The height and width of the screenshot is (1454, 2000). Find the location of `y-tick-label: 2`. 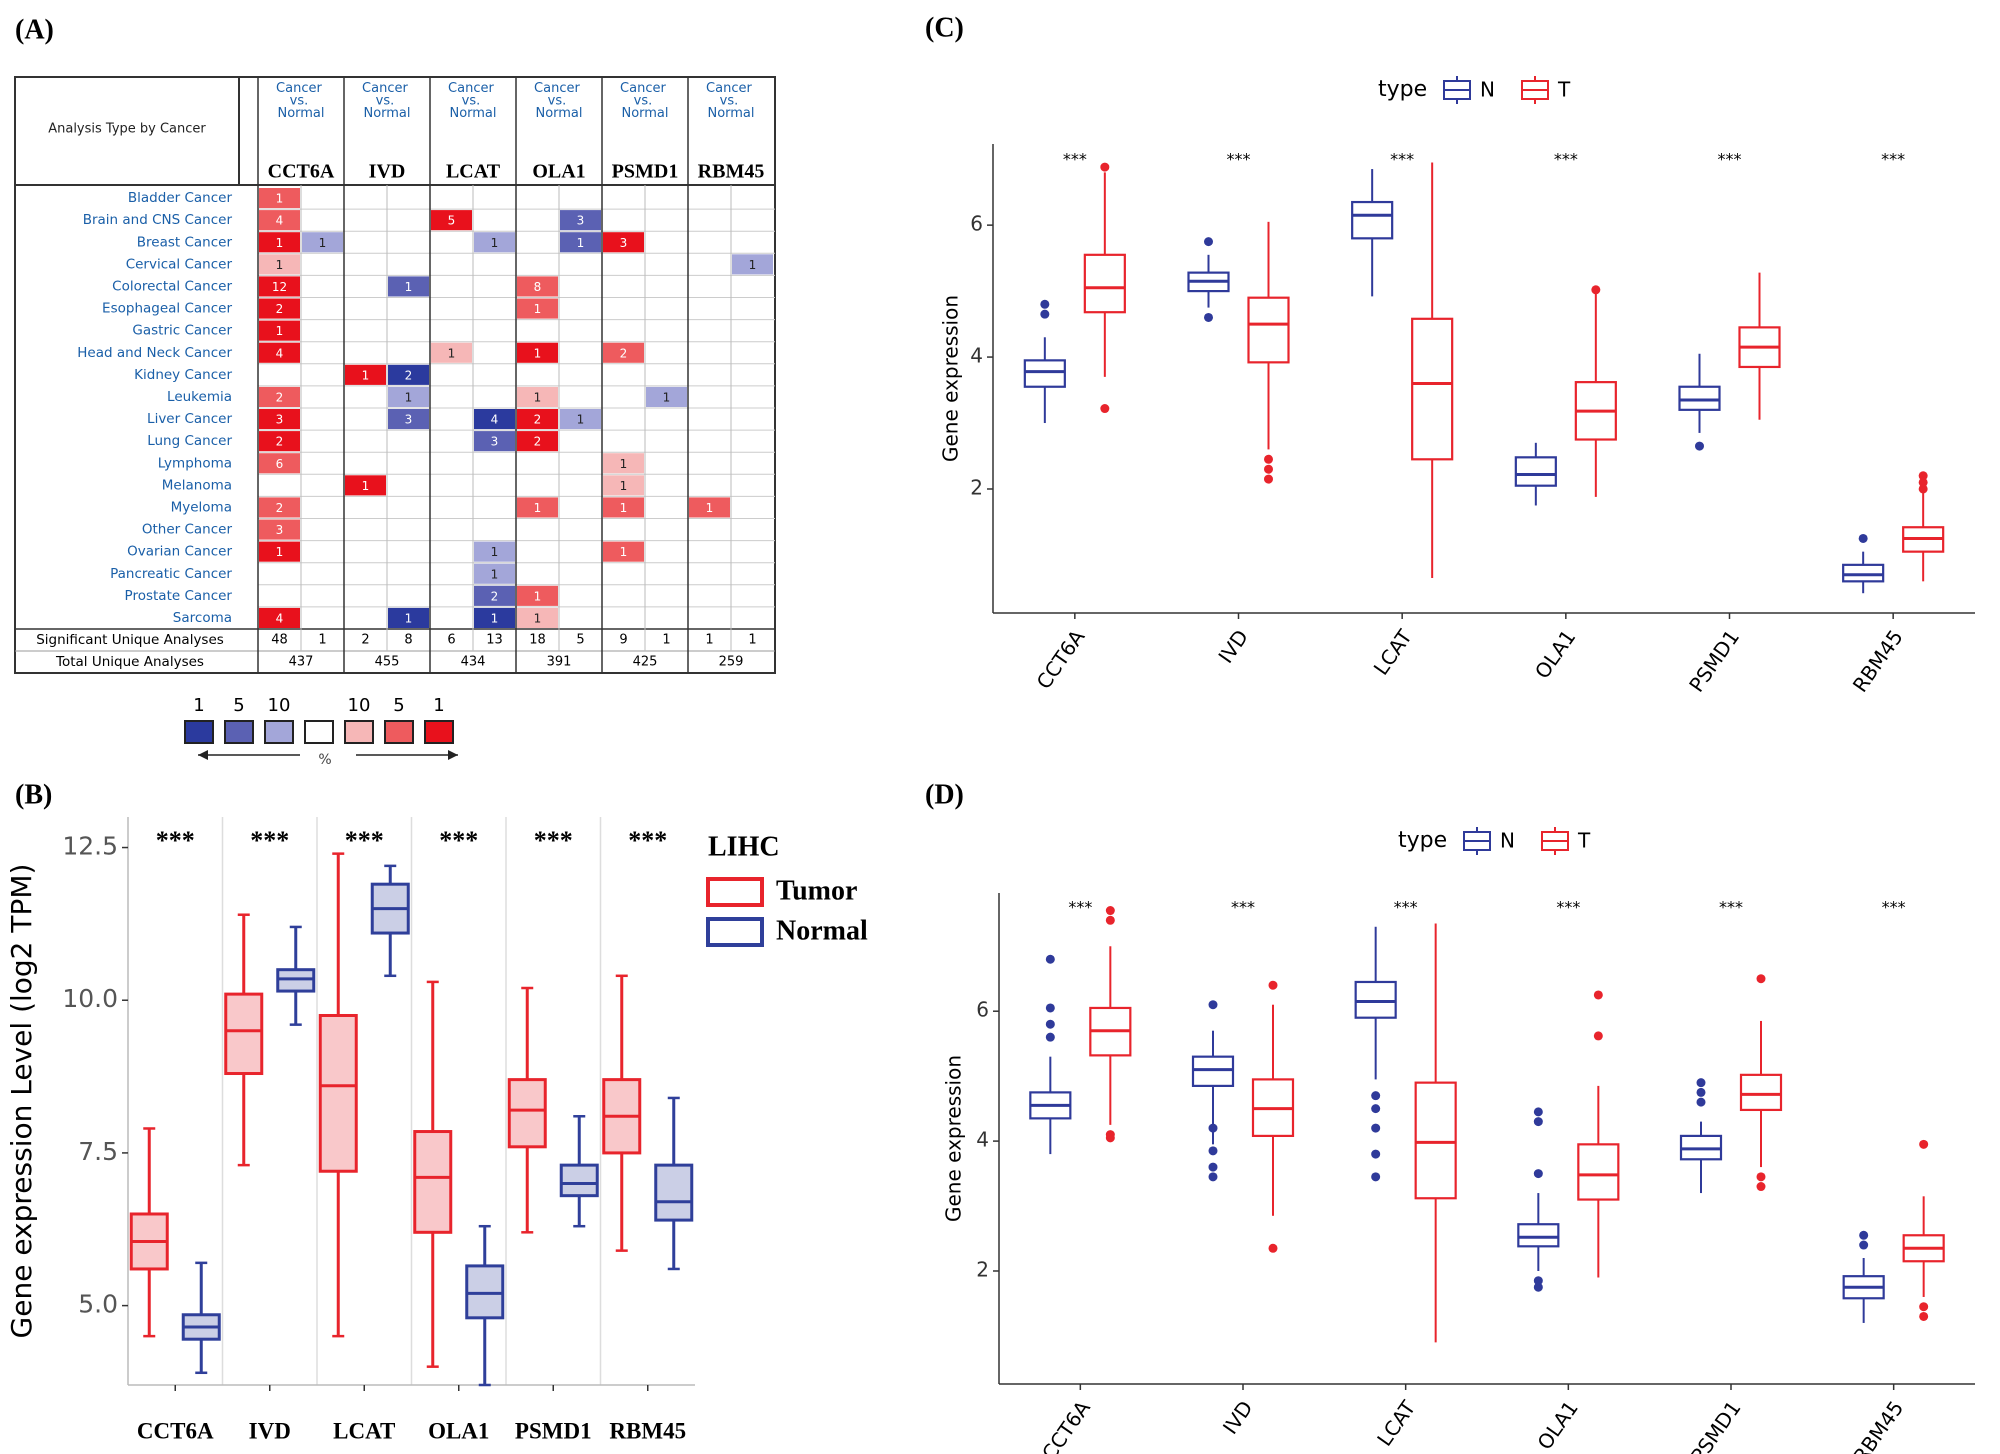

y-tick-label: 2 is located at coordinates (982, 1269).